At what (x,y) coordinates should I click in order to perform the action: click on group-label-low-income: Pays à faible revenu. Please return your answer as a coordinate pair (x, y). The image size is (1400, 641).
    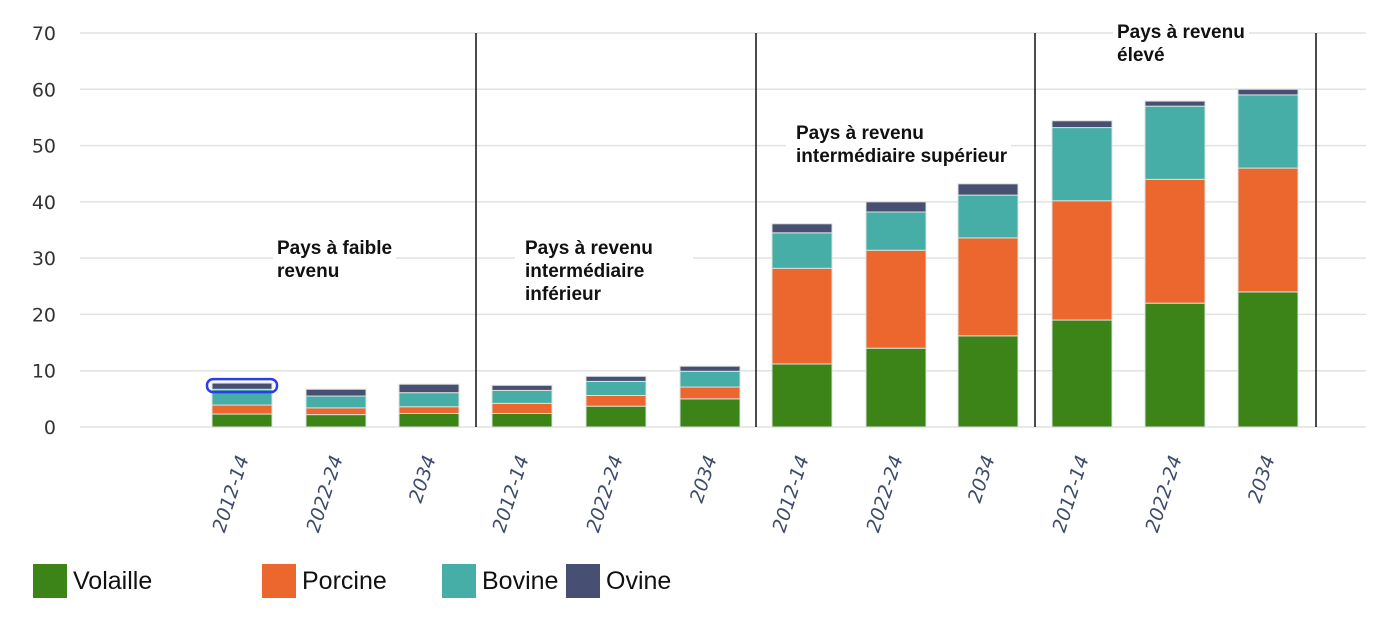
    Looking at the image, I should click on (335, 260).